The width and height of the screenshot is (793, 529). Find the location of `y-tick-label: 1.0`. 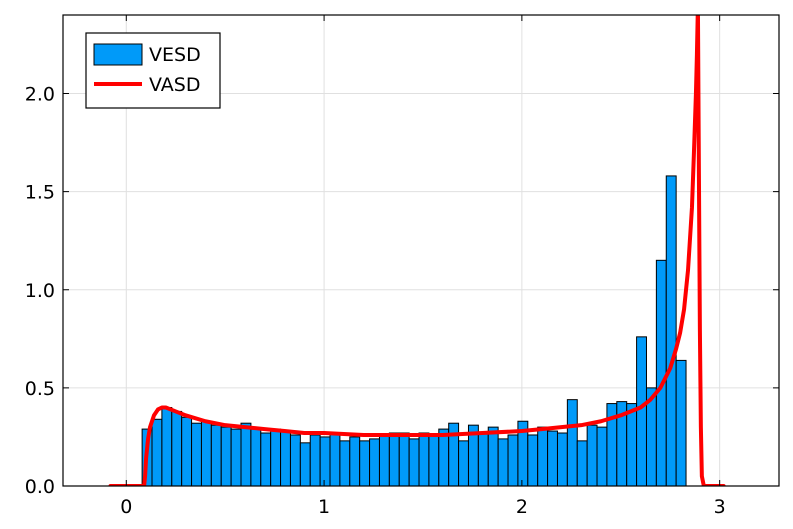

y-tick-label: 1.0 is located at coordinates (40, 291).